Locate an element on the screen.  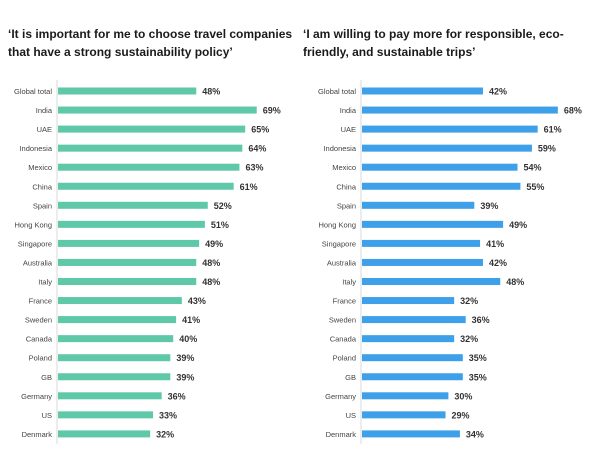
data-label: 43% is located at coordinates (197, 301).